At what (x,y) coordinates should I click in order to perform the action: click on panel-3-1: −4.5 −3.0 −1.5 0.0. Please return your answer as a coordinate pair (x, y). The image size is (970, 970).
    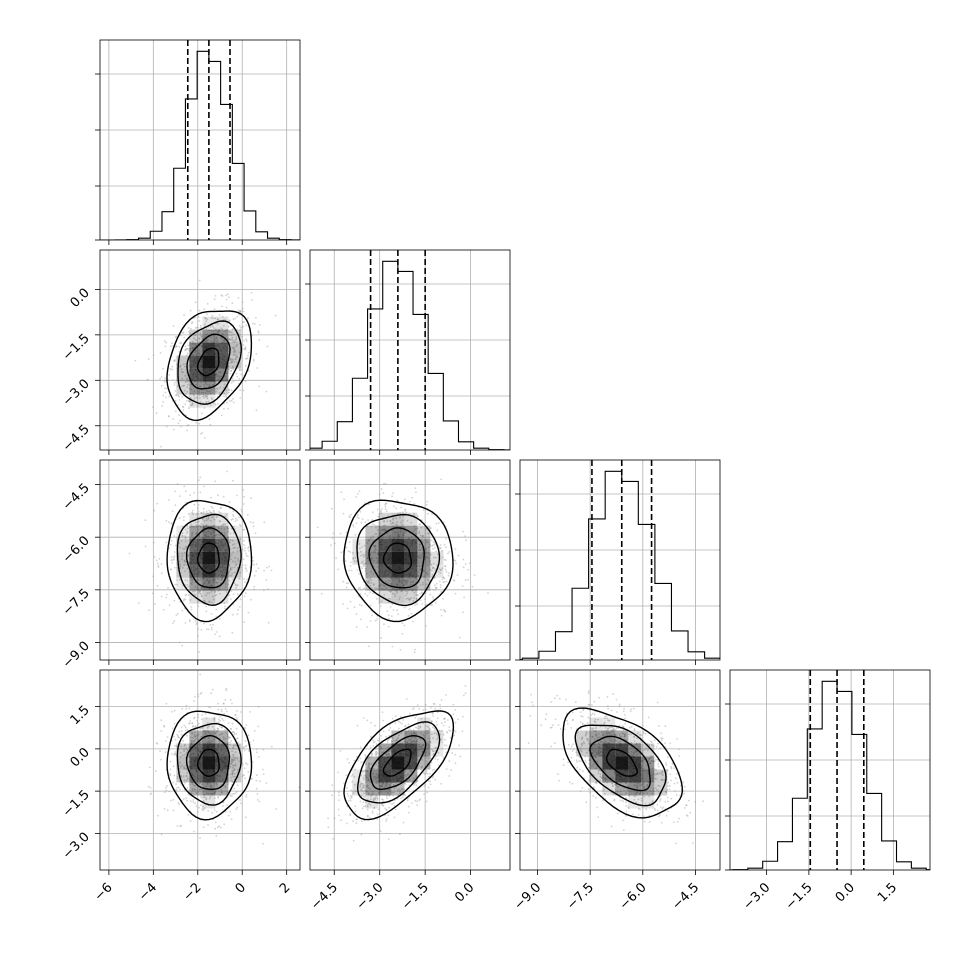
    Looking at the image, I should click on (408, 791).